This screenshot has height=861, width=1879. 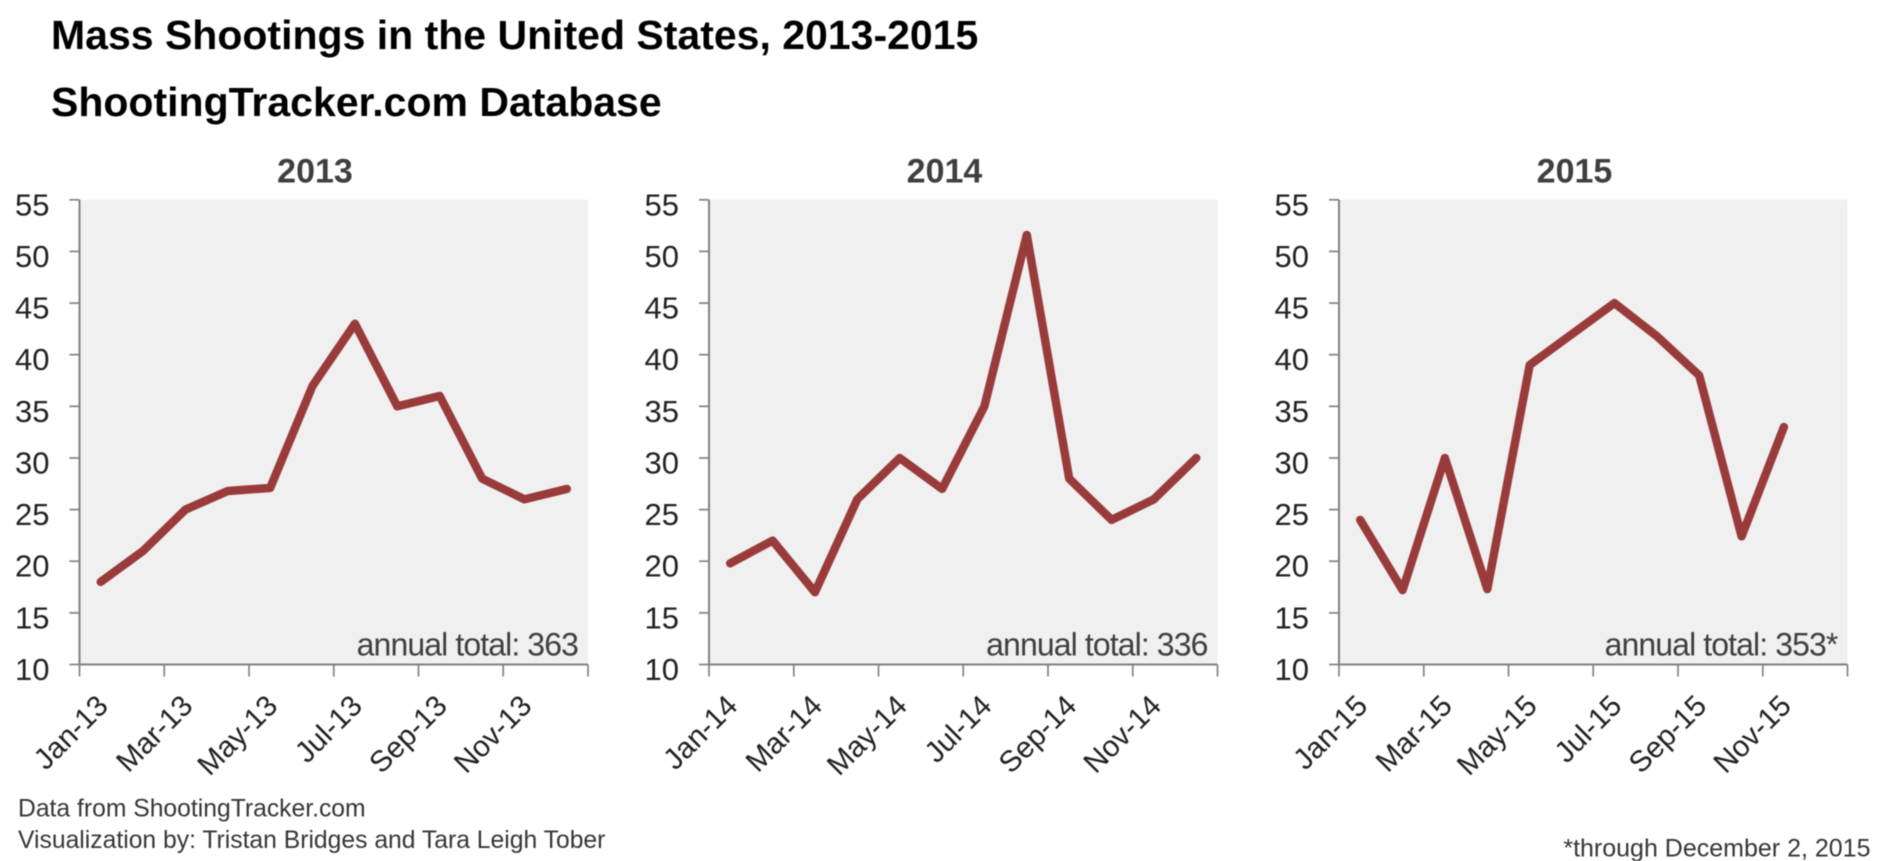 What do you see at coordinates (315, 172) in the screenshot?
I see `svg-text: 2013` at bounding box center [315, 172].